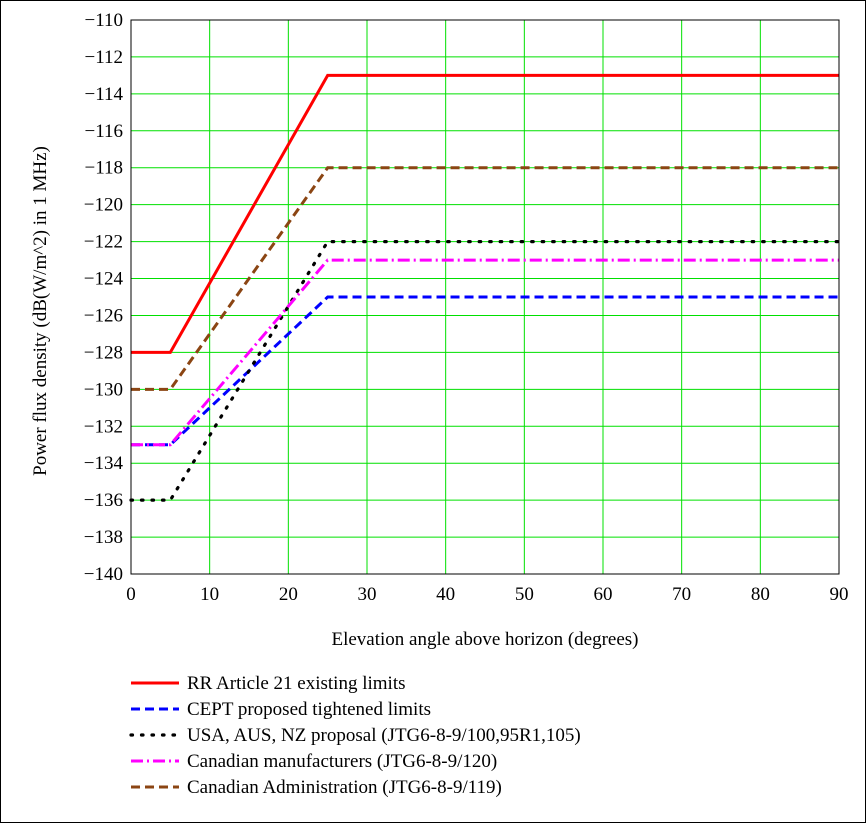 The height and width of the screenshot is (823, 866). I want to click on y-tick-label: −140, so click(103, 574).